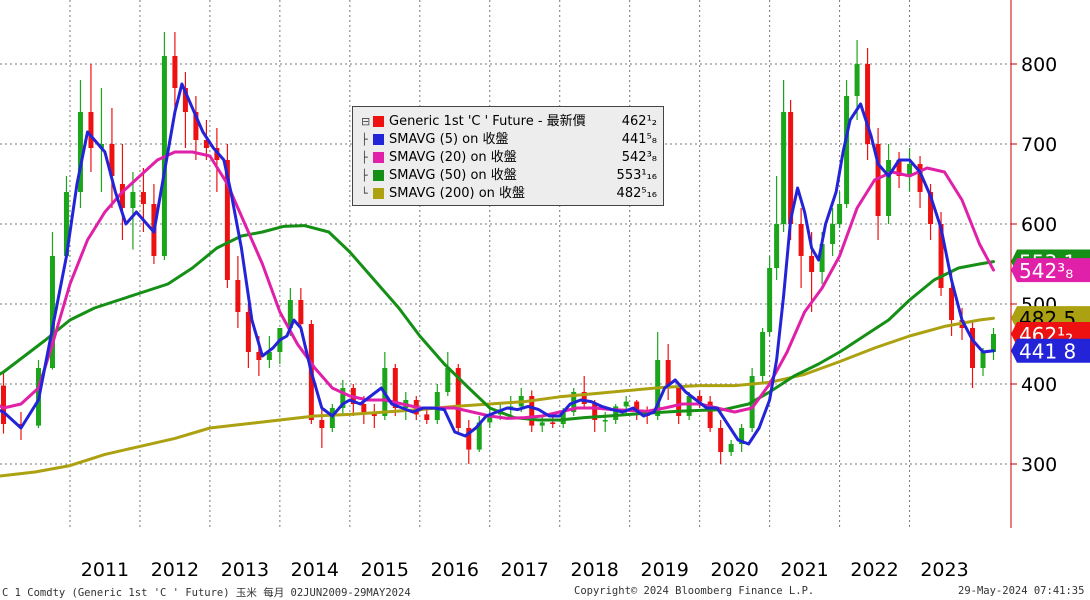 The width and height of the screenshot is (1090, 600). Describe the element at coordinates (175, 570) in the screenshot. I see `x-tick-label: 2012` at that location.